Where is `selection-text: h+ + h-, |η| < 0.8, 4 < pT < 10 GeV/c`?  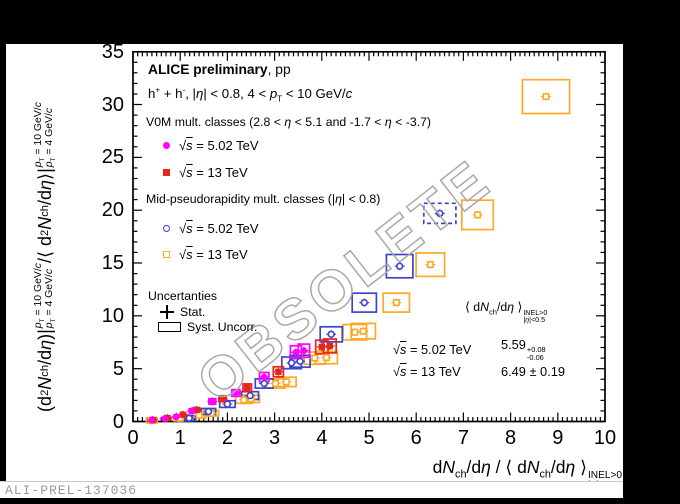
selection-text: h+ + h-, |η| < 0.8, 4 < pT < 10 GeV/c is located at coordinates (250, 94).